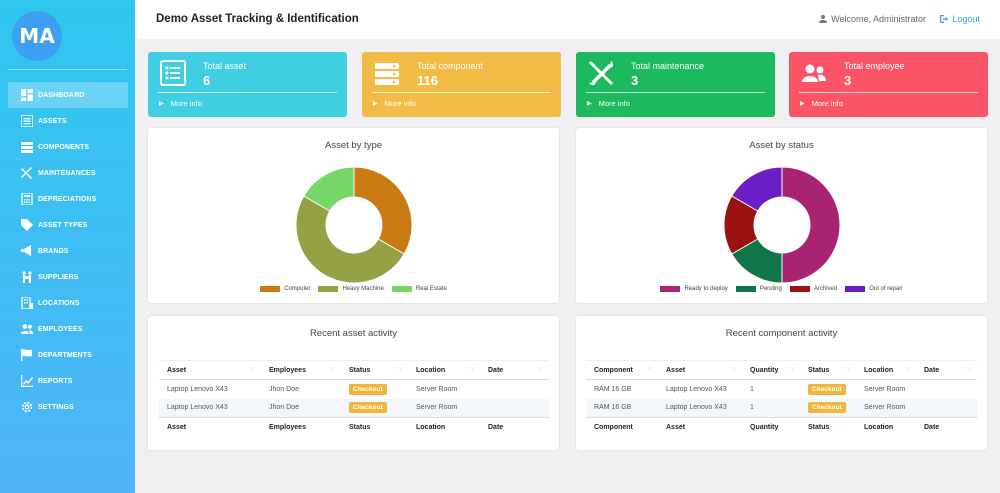  Describe the element at coordinates (757, 189) in the screenshot. I see `slice-out-of-repair` at that location.